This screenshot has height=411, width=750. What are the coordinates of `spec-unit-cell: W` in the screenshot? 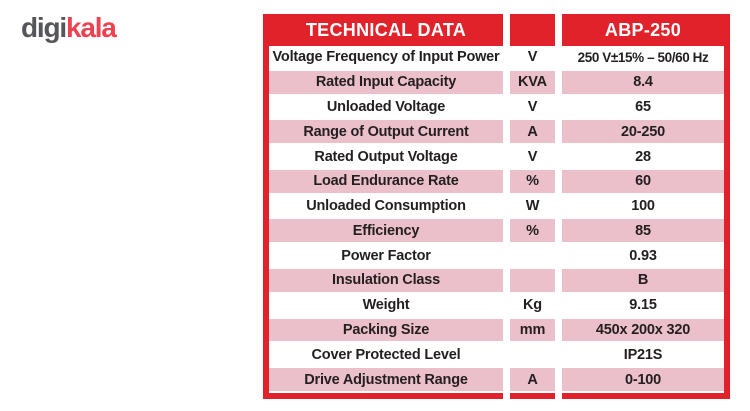 It's located at (532, 207).